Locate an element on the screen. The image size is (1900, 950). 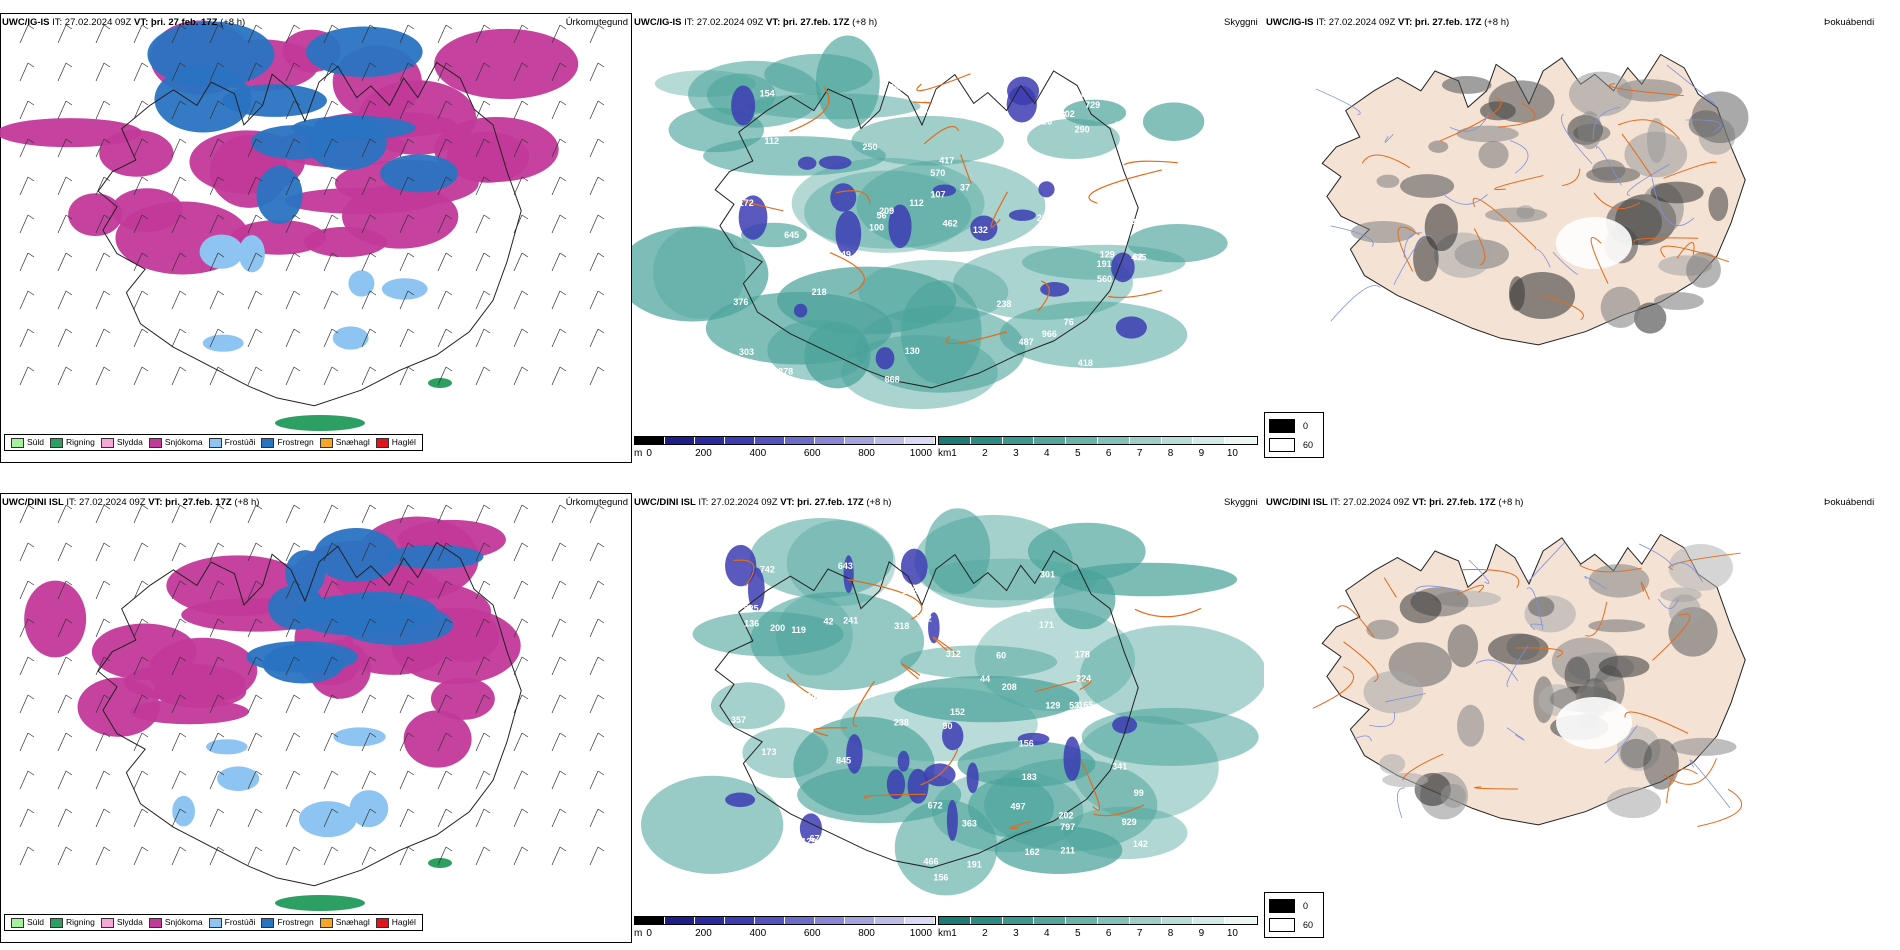
rain-area is located at coordinates (440, 863).